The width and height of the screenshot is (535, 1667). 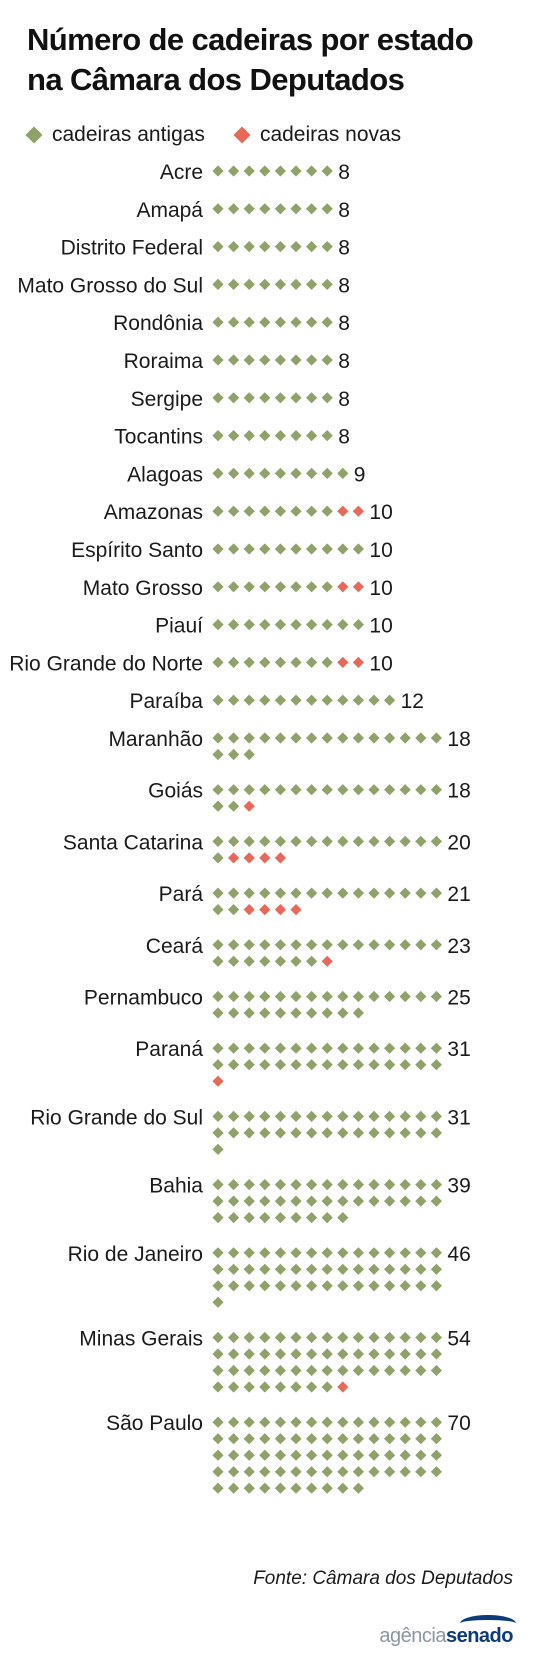 I want to click on seat-total-label: 8, so click(x=344, y=210).